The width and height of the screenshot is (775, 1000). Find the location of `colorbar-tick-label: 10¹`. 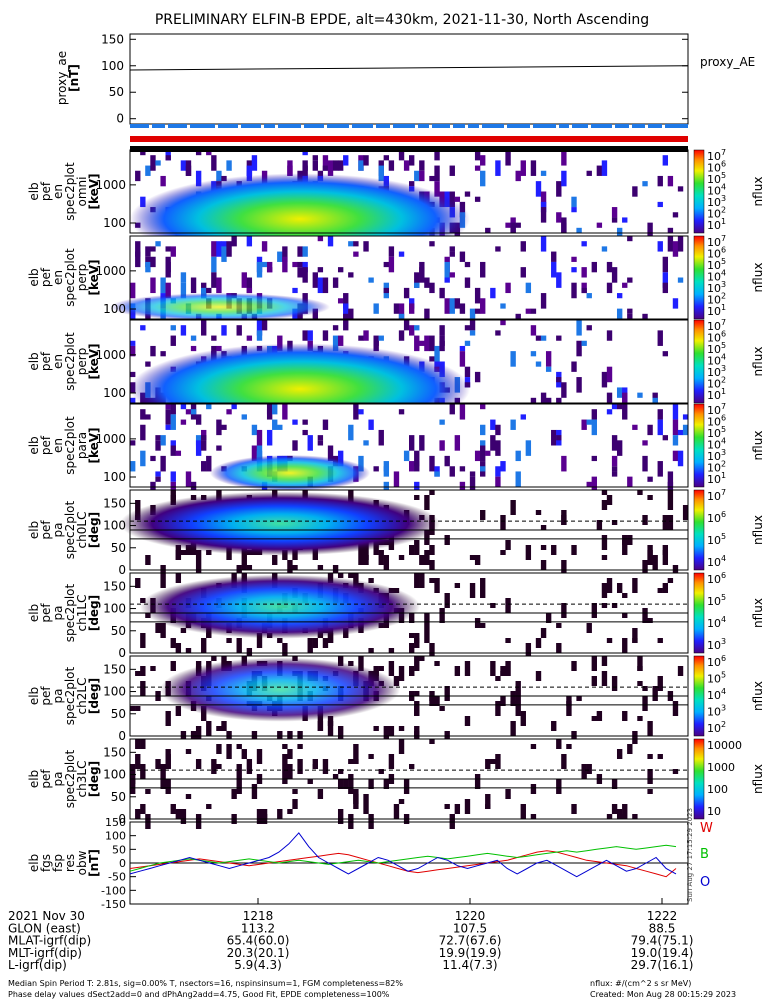

colorbar-tick-label: 10¹ is located at coordinates (716, 310).